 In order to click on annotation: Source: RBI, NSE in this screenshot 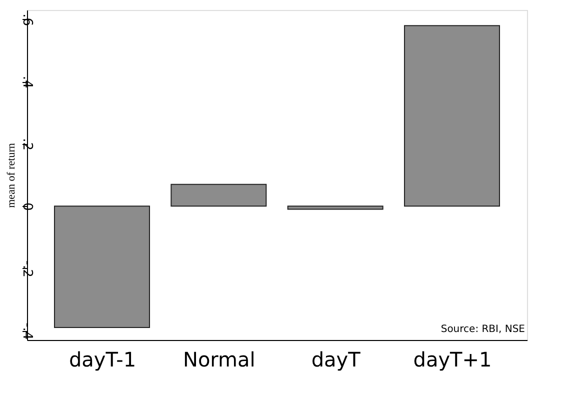, I will do `click(482, 329)`.